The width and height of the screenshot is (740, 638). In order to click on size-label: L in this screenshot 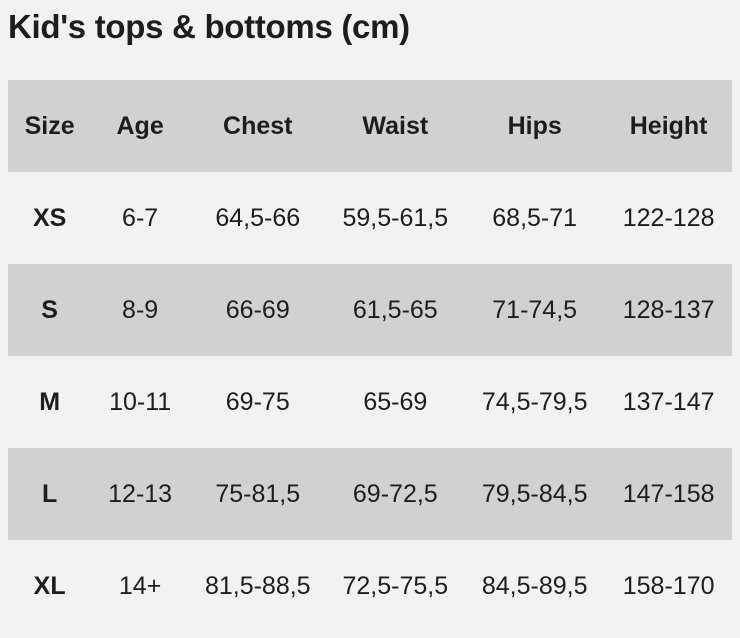, I will do `click(49, 493)`.